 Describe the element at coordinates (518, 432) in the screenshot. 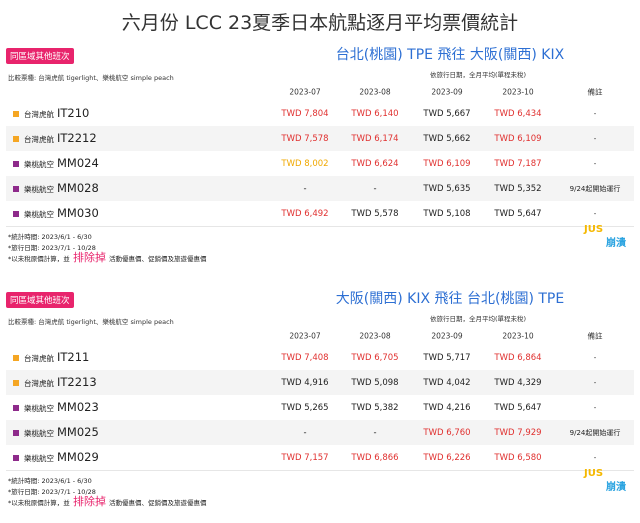

I see `price-cell: TWD 7,929` at that location.